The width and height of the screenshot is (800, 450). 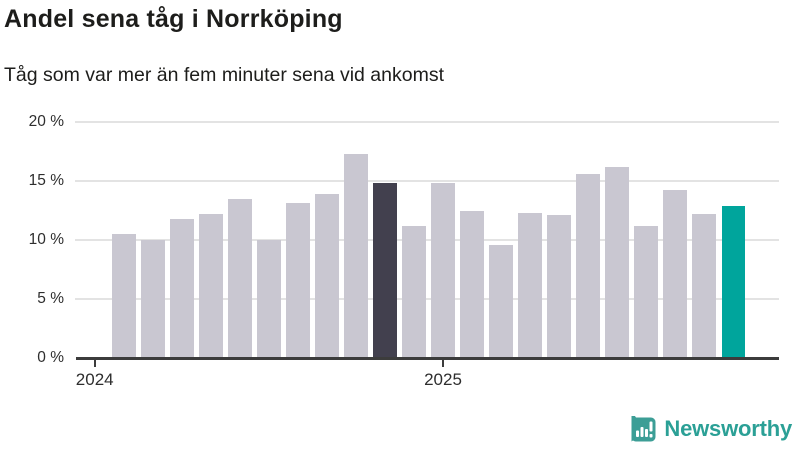 I want to click on x-axis-tick-label: 2025, so click(x=443, y=379).